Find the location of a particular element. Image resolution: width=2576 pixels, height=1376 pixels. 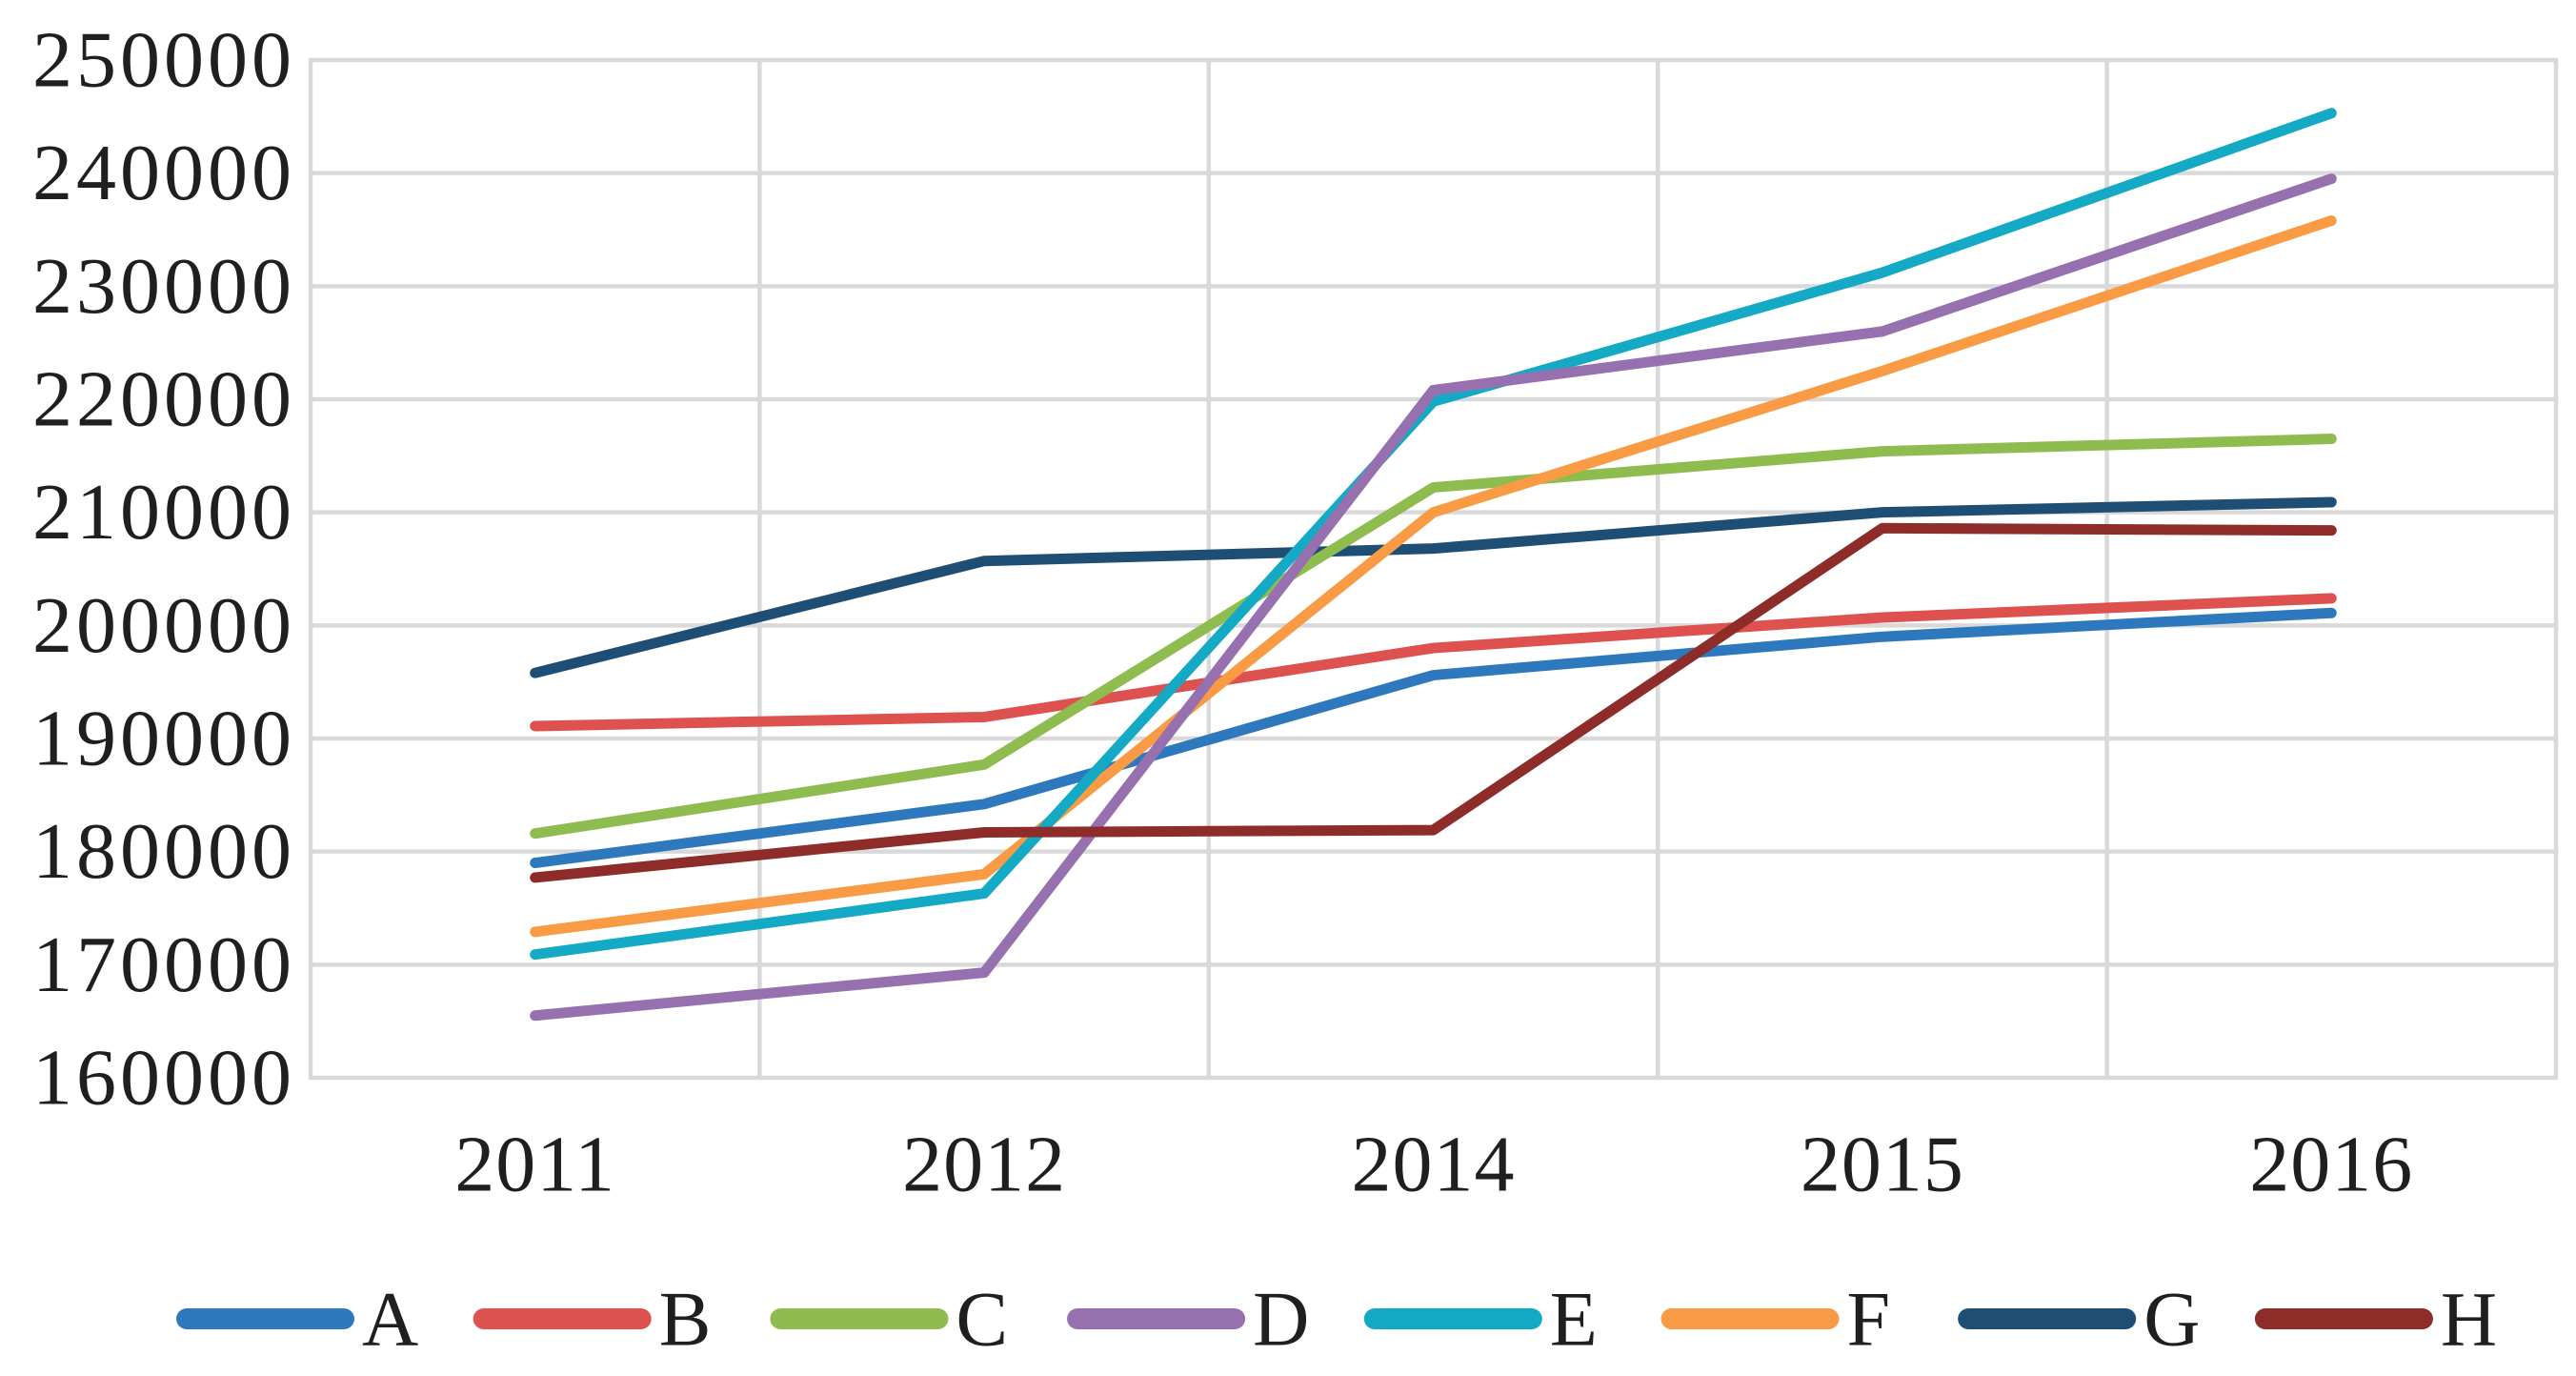

x-tick-label: 2014 is located at coordinates (1434, 1165).